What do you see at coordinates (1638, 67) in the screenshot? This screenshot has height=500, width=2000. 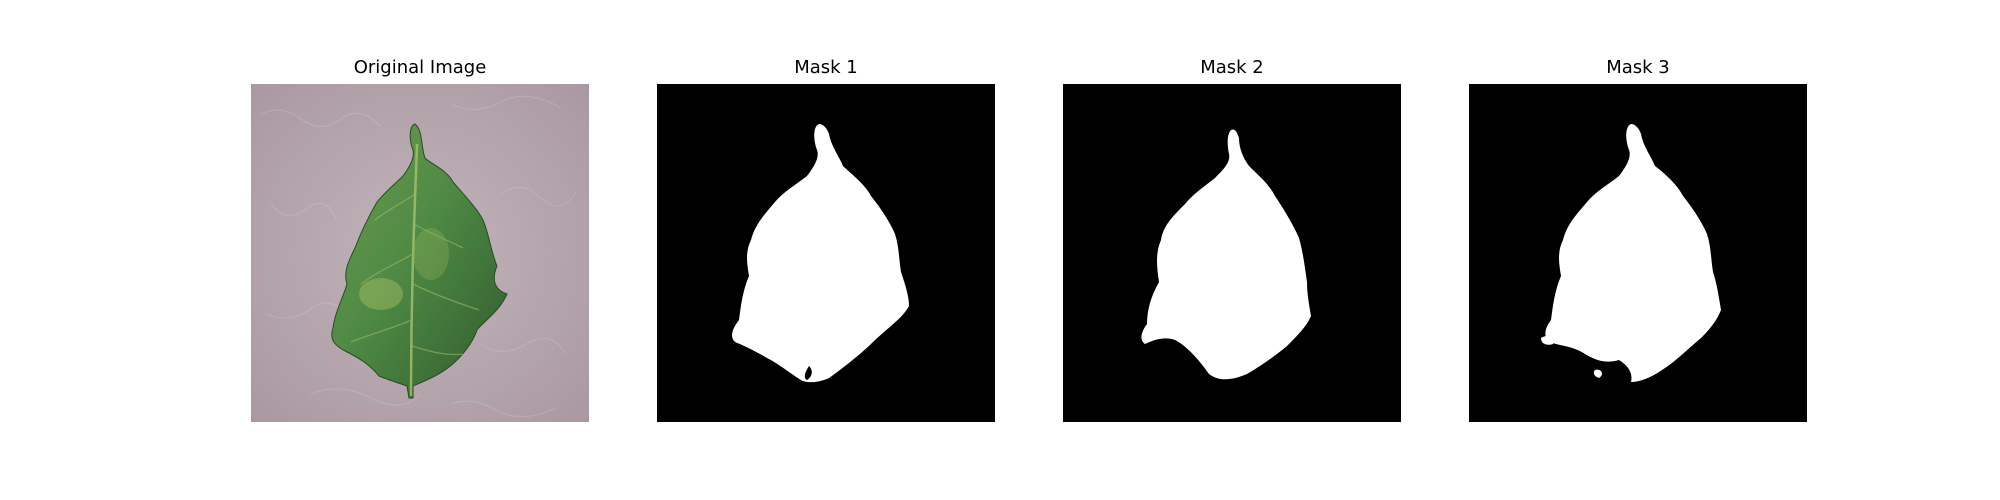 I see `panel-title: Mask 3` at bounding box center [1638, 67].